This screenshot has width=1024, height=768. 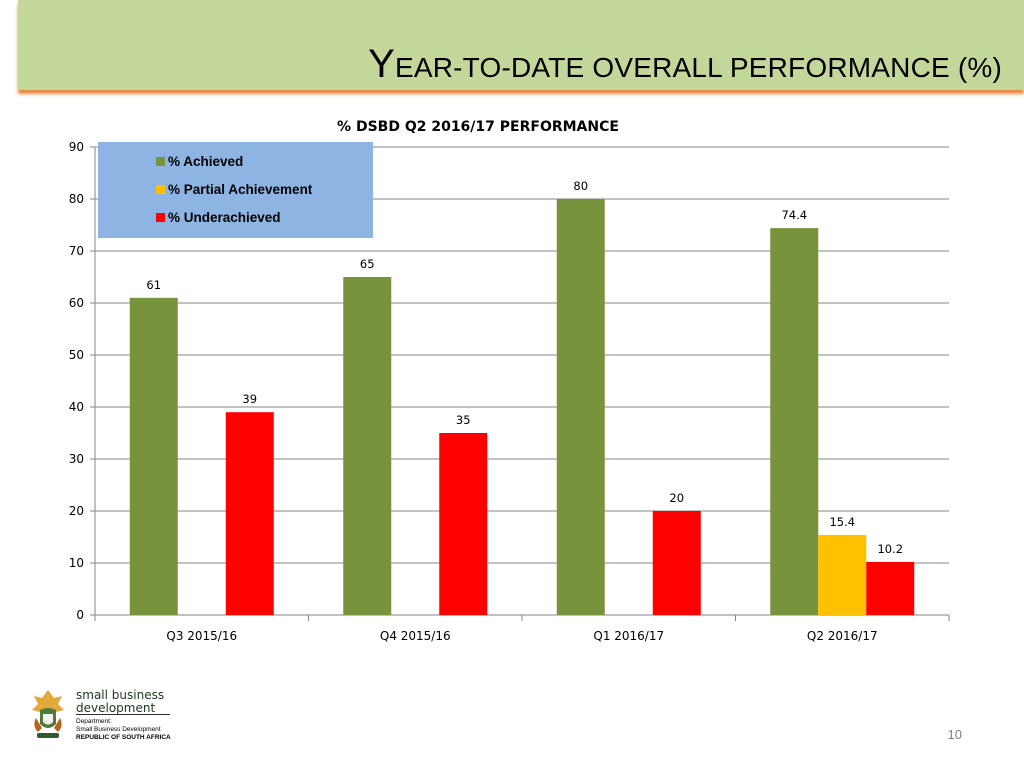 What do you see at coordinates (76, 563) in the screenshot?
I see `y-tick-label: 10` at bounding box center [76, 563].